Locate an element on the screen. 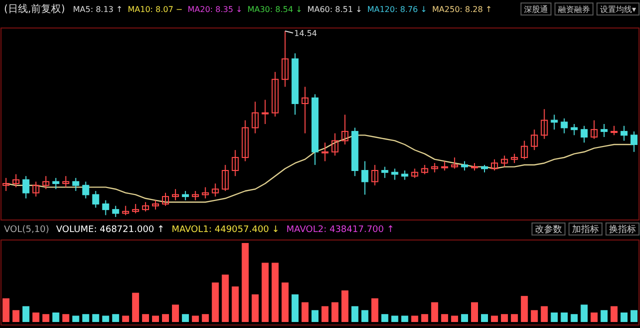 This screenshot has width=640, height=328. text: VOLUME: 468721.000 ↑ is located at coordinates (110, 230).